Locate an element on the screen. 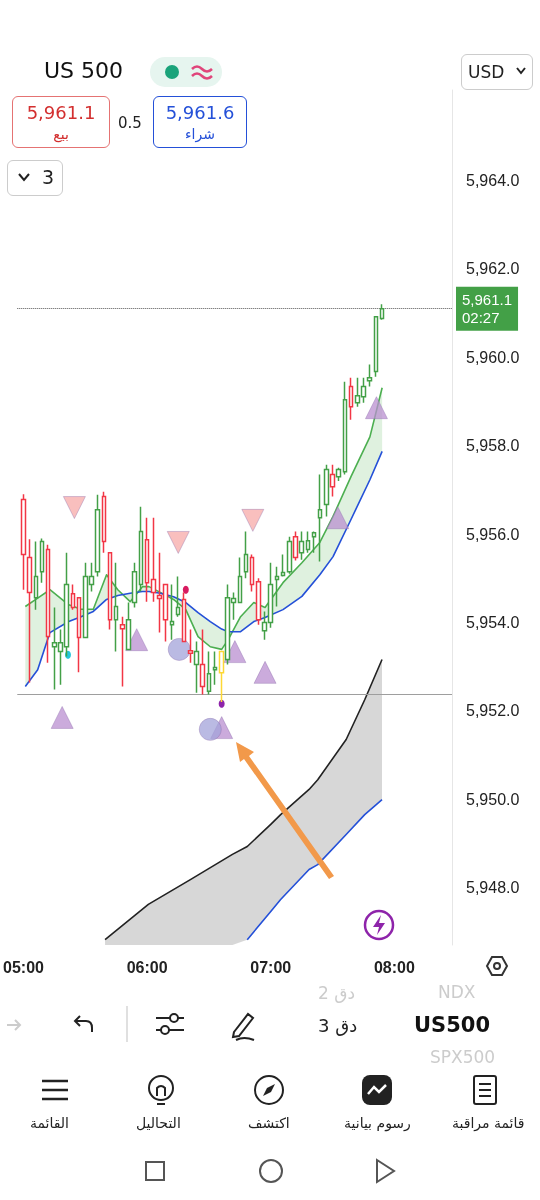 The height and width of the screenshot is (1200, 540). text: USD is located at coordinates (486, 72).